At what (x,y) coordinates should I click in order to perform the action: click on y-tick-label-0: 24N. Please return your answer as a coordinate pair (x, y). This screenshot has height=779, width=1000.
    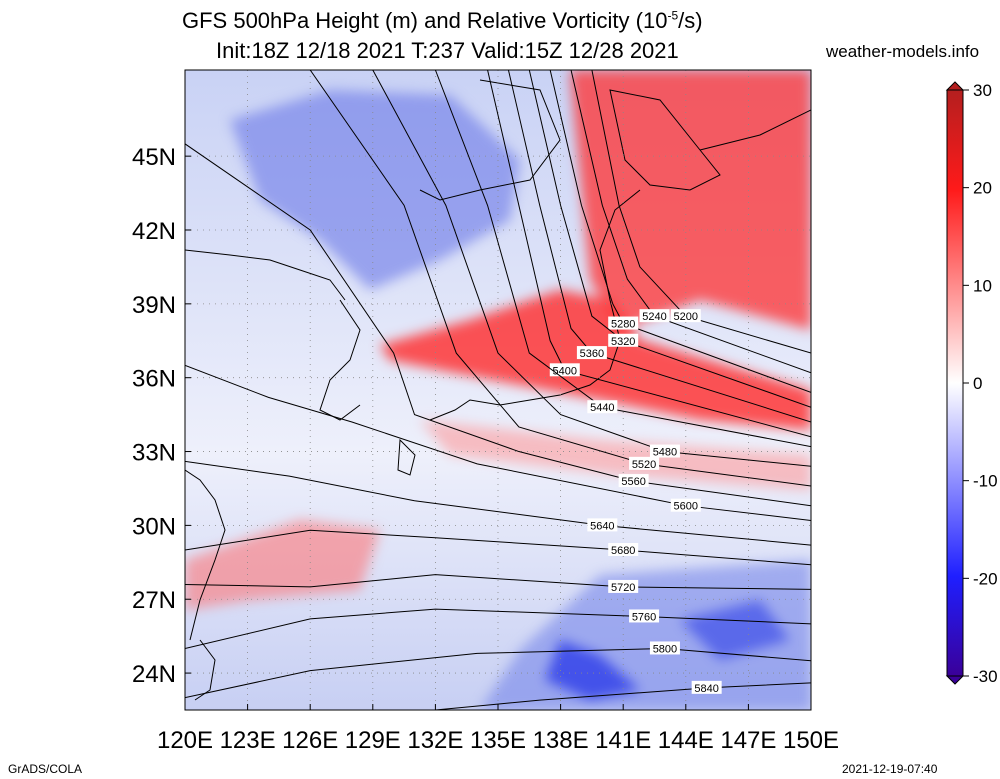
    Looking at the image, I should click on (154, 674).